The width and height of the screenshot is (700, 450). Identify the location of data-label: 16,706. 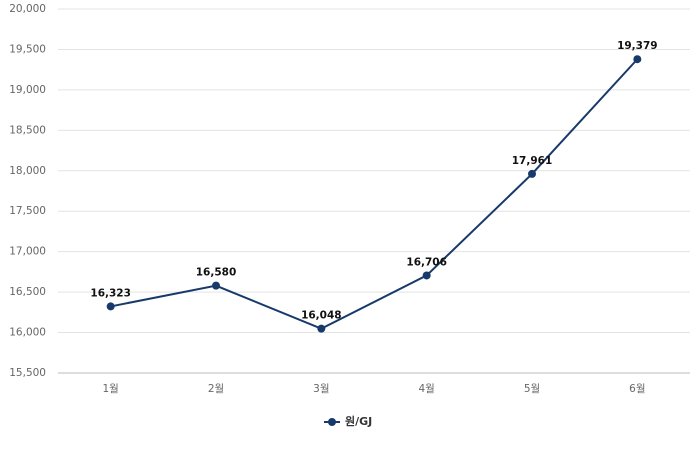
(426, 262).